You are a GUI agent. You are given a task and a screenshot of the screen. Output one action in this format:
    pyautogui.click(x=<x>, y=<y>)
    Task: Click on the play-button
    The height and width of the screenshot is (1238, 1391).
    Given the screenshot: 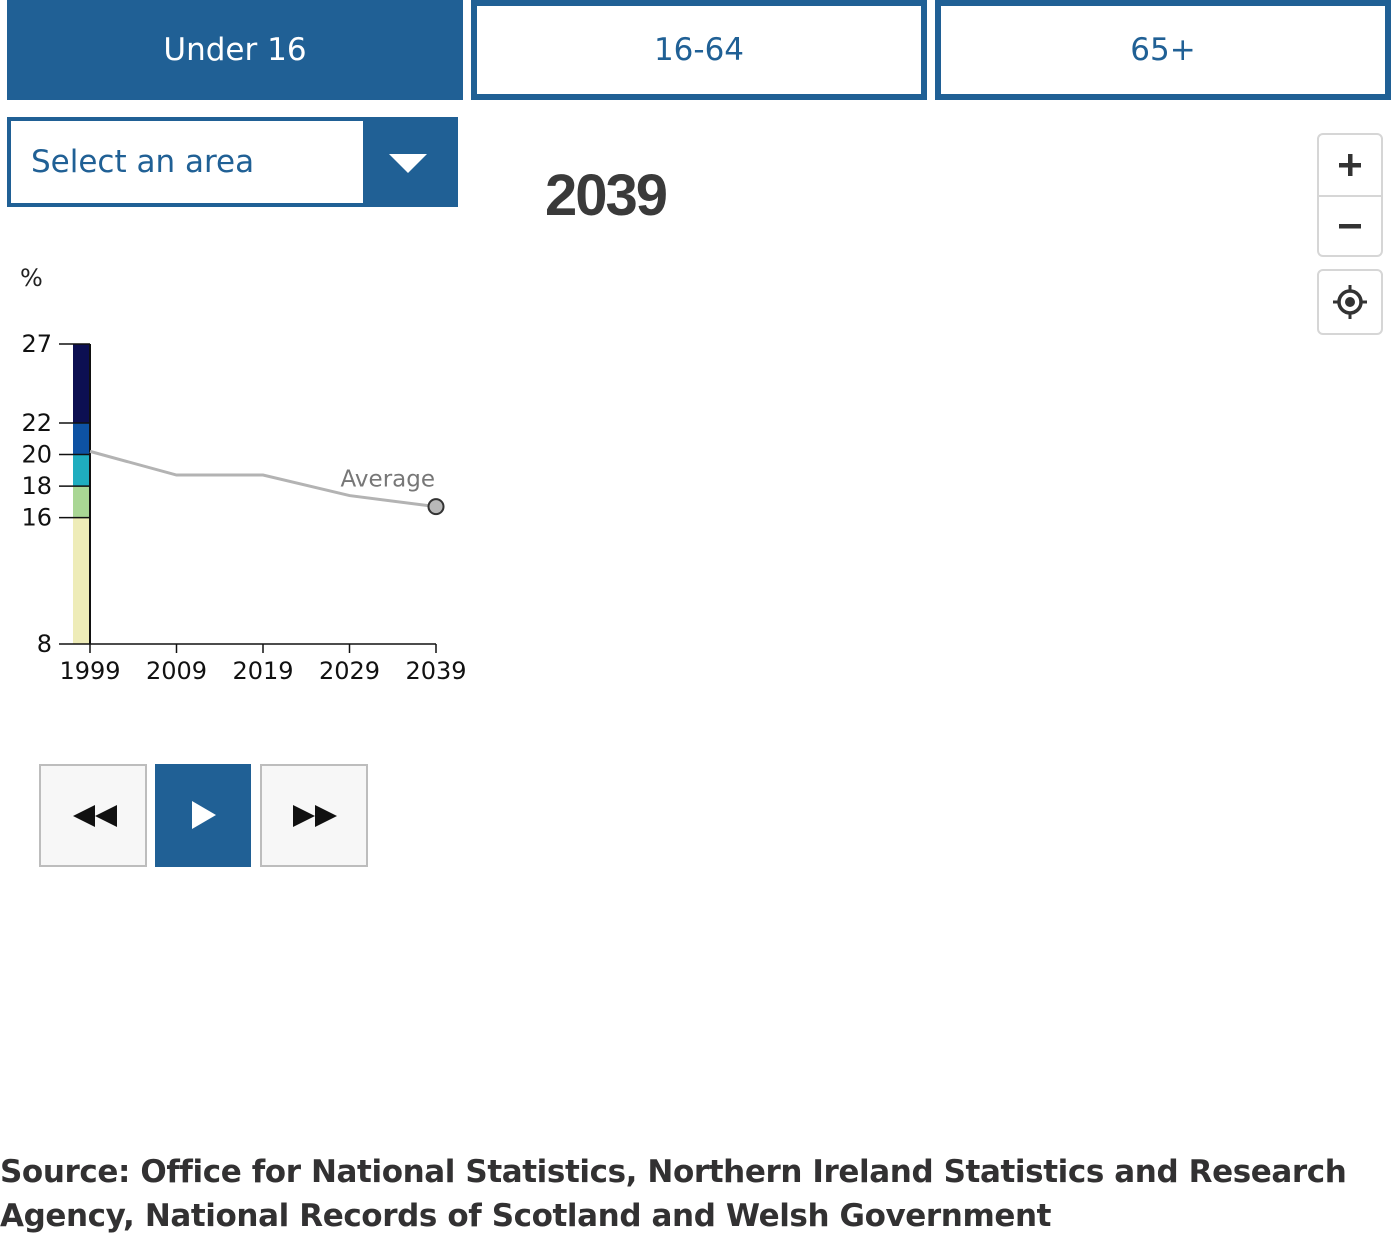 What is the action you would take?
    pyautogui.click(x=203, y=815)
    